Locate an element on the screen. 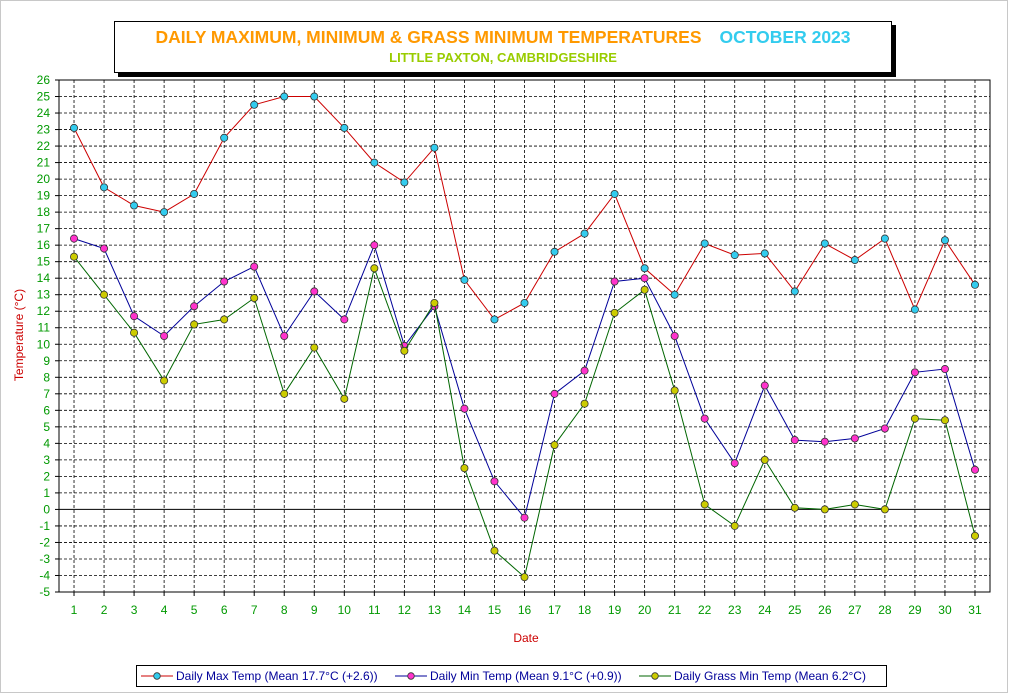 Image resolution: width=1010 pixels, height=695 pixels. y-tick-label: -5 is located at coordinates (44, 592).